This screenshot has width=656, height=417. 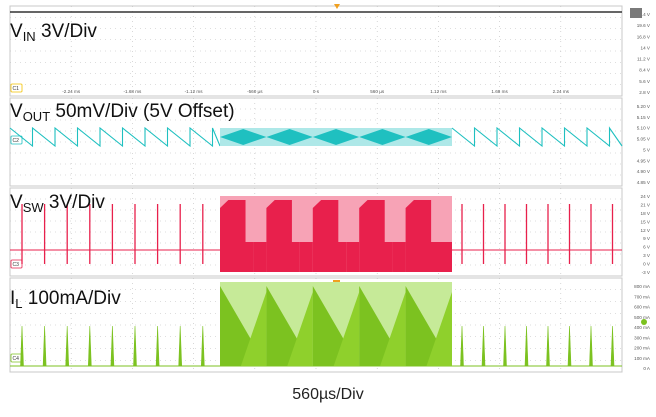 I want to click on scale-label: 5.6 V, so click(x=645, y=81).